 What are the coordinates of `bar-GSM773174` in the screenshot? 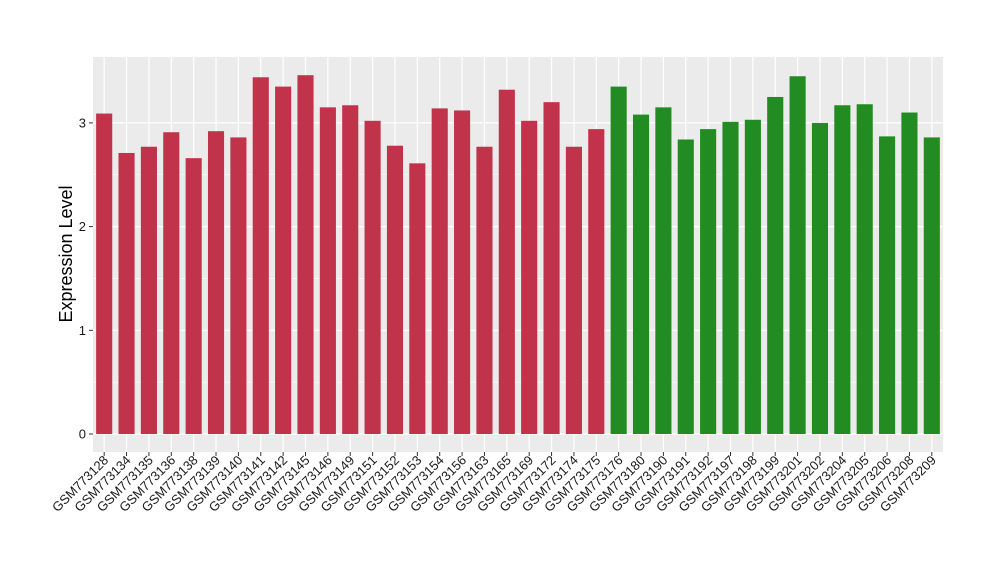 It's located at (573, 290).